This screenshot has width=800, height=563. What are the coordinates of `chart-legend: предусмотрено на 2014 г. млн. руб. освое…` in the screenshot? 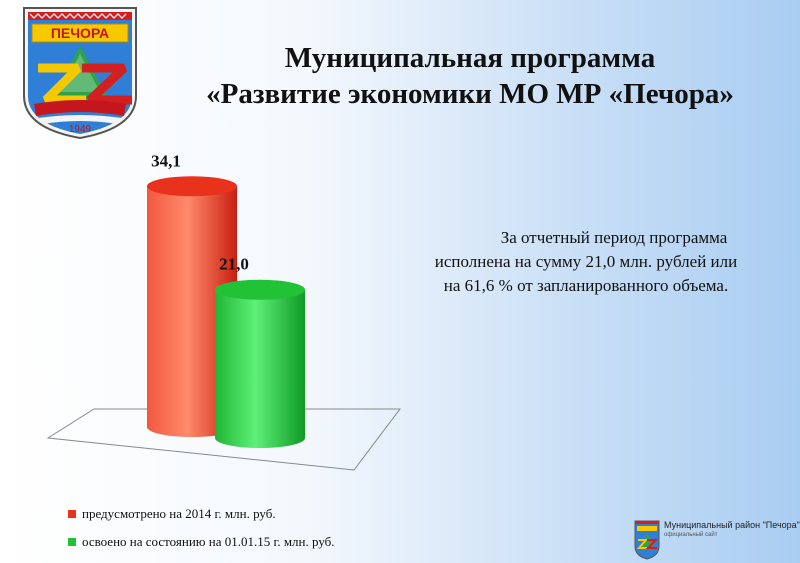 It's located at (201, 528).